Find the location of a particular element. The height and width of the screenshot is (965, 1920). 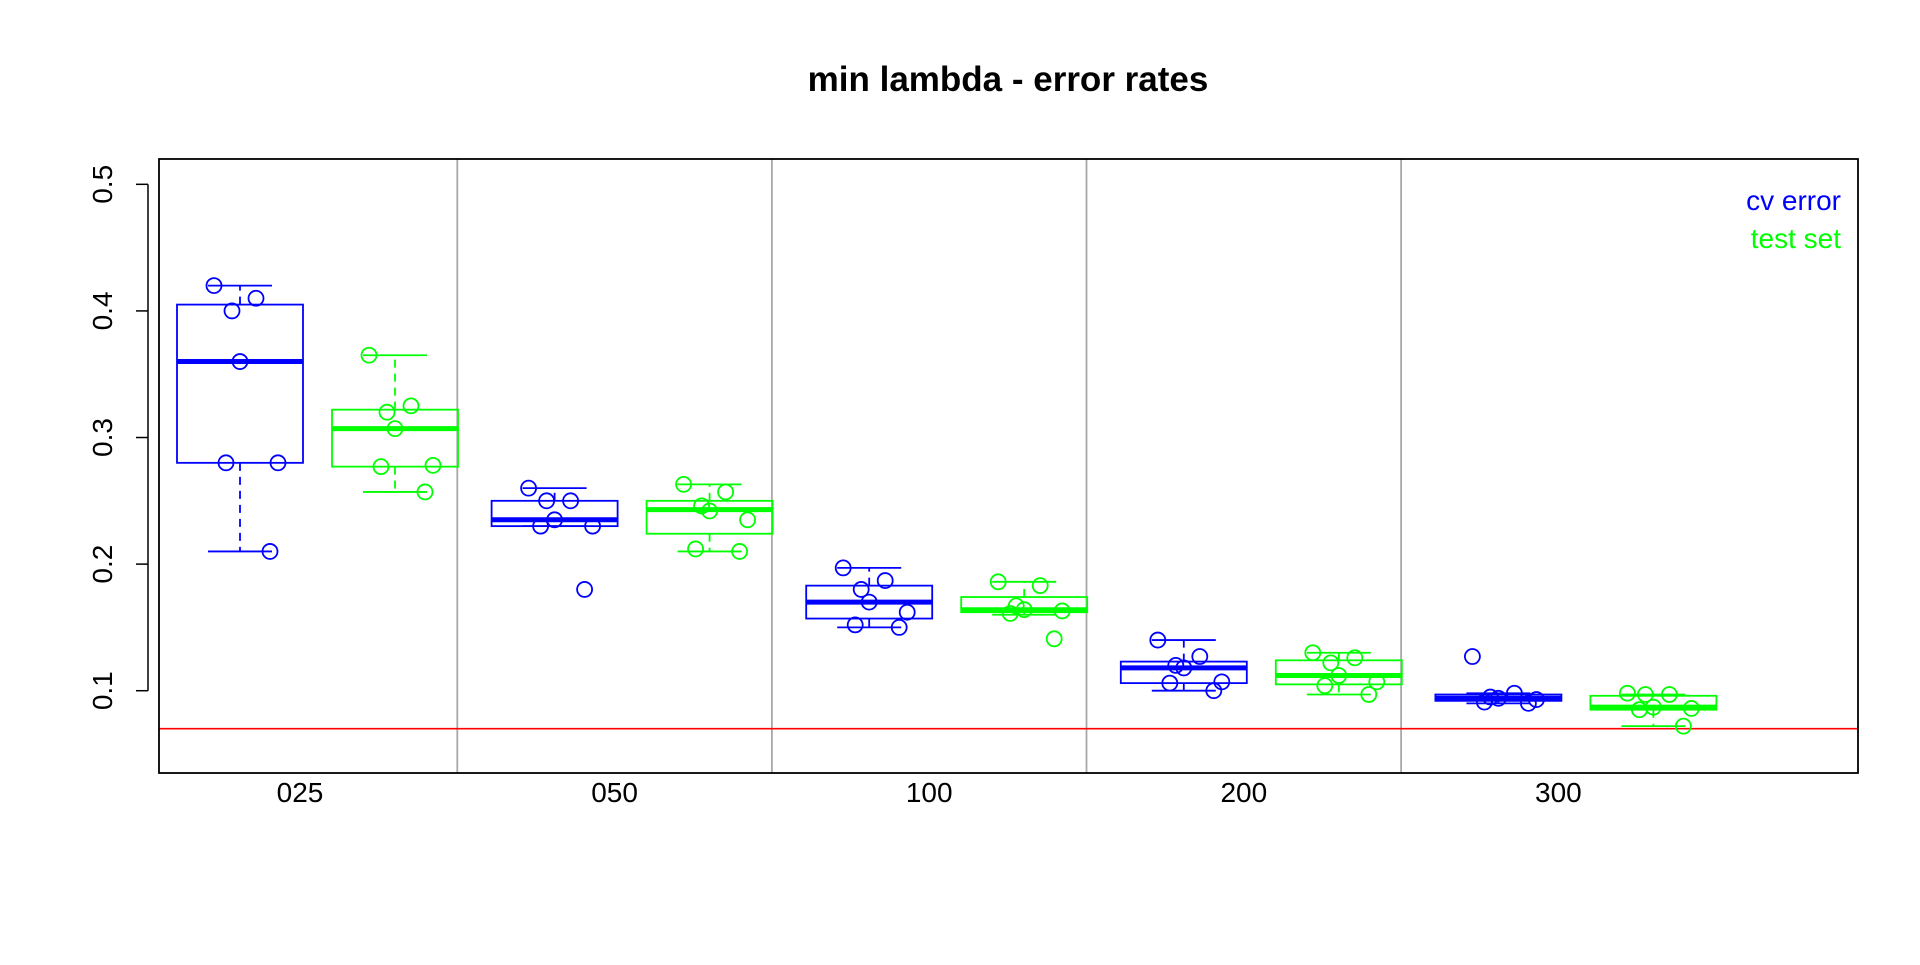

x-axis-tick-label: 100 is located at coordinates (929, 792).